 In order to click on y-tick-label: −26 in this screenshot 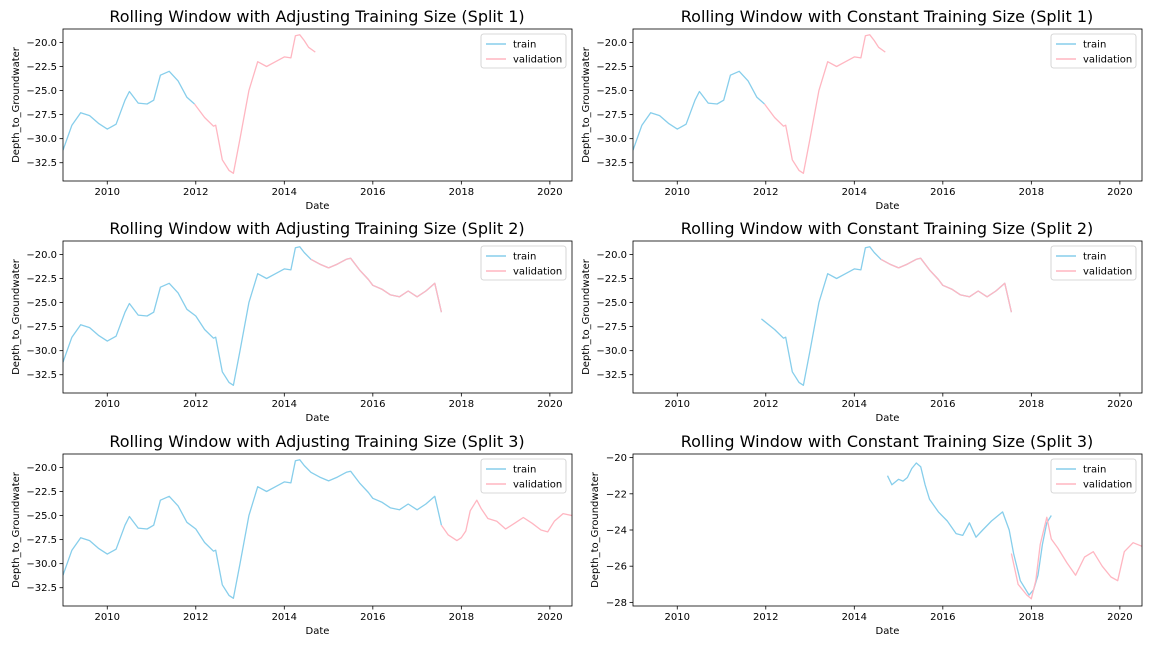, I will do `click(616, 567)`.